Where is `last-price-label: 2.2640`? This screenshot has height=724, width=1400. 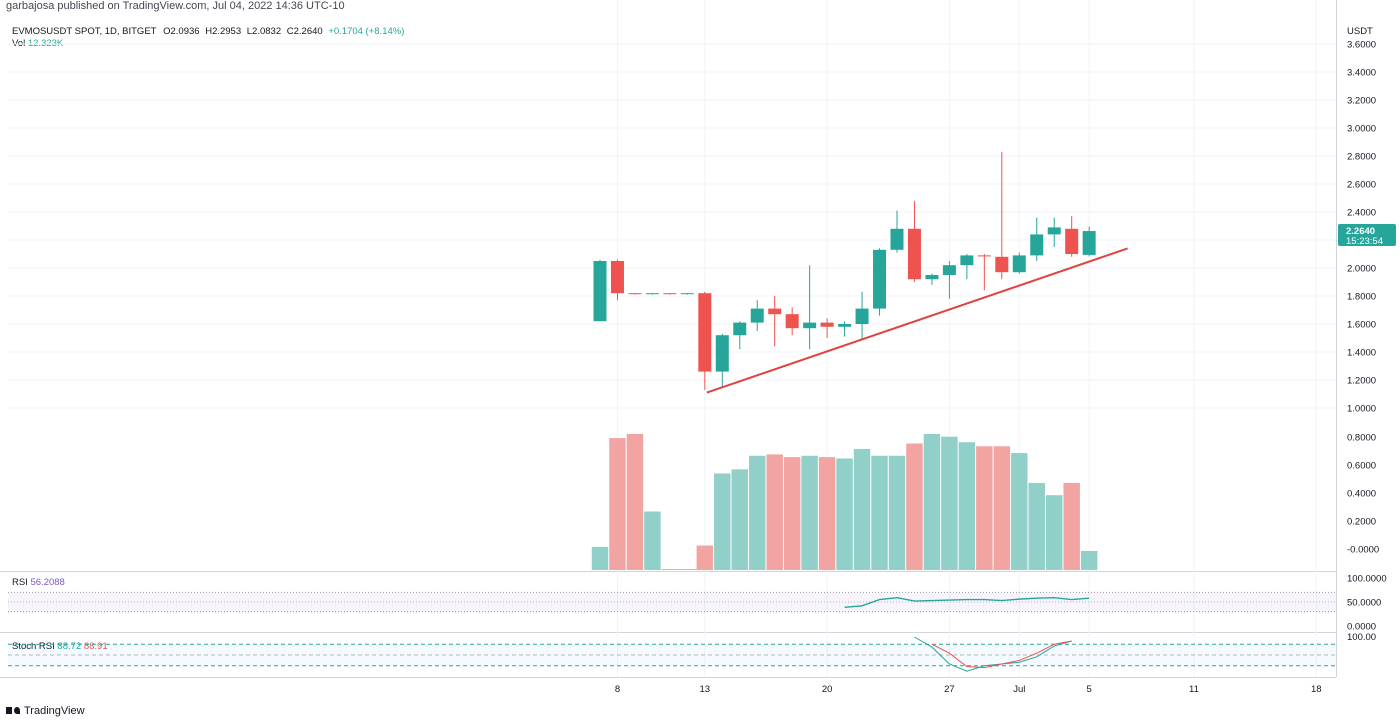 last-price-label: 2.2640 is located at coordinates (1360, 231).